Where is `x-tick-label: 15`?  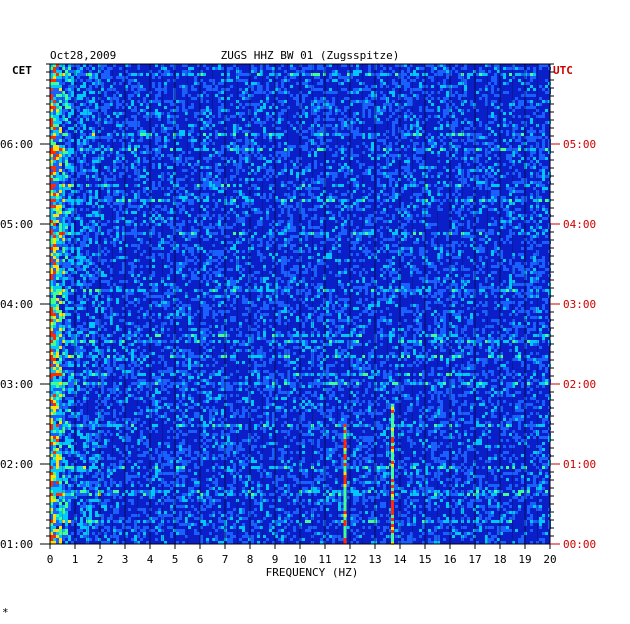 x-tick-label: 15 is located at coordinates (424, 559).